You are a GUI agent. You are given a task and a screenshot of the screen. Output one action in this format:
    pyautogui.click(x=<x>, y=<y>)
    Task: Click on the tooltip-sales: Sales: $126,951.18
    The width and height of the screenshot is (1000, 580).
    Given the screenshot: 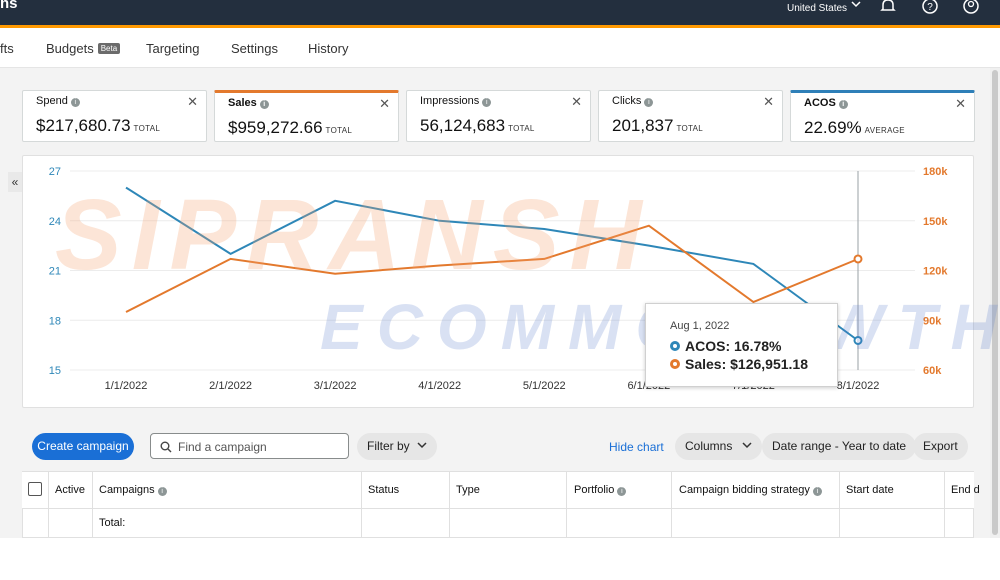 What is the action you would take?
    pyautogui.click(x=746, y=364)
    